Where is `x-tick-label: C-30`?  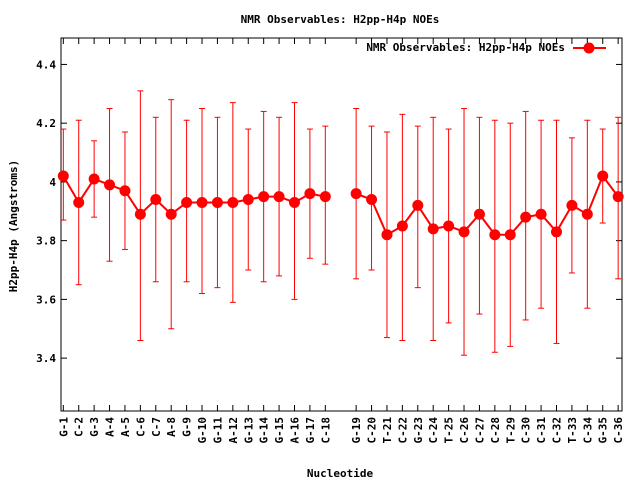 x-tick-label: C-30 is located at coordinates (526, 430).